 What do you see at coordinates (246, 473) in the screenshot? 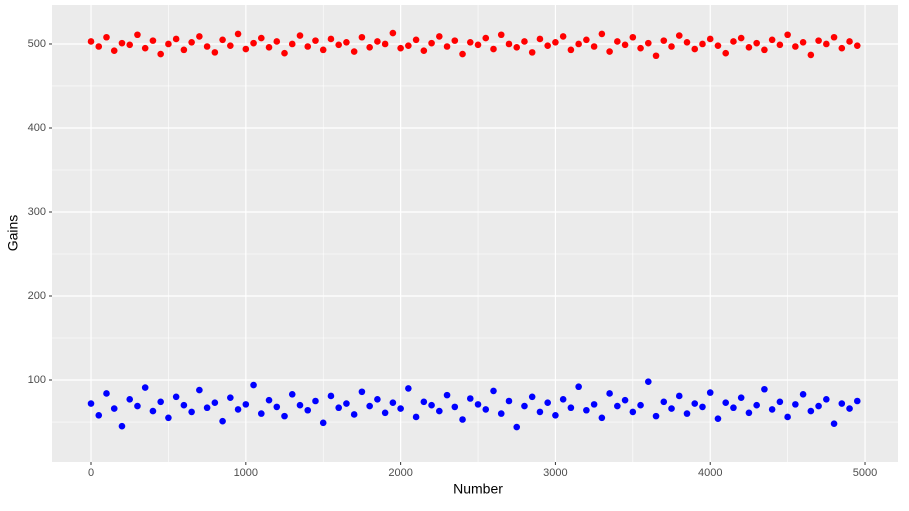
I see `x-tick-label: 1000` at bounding box center [246, 473].